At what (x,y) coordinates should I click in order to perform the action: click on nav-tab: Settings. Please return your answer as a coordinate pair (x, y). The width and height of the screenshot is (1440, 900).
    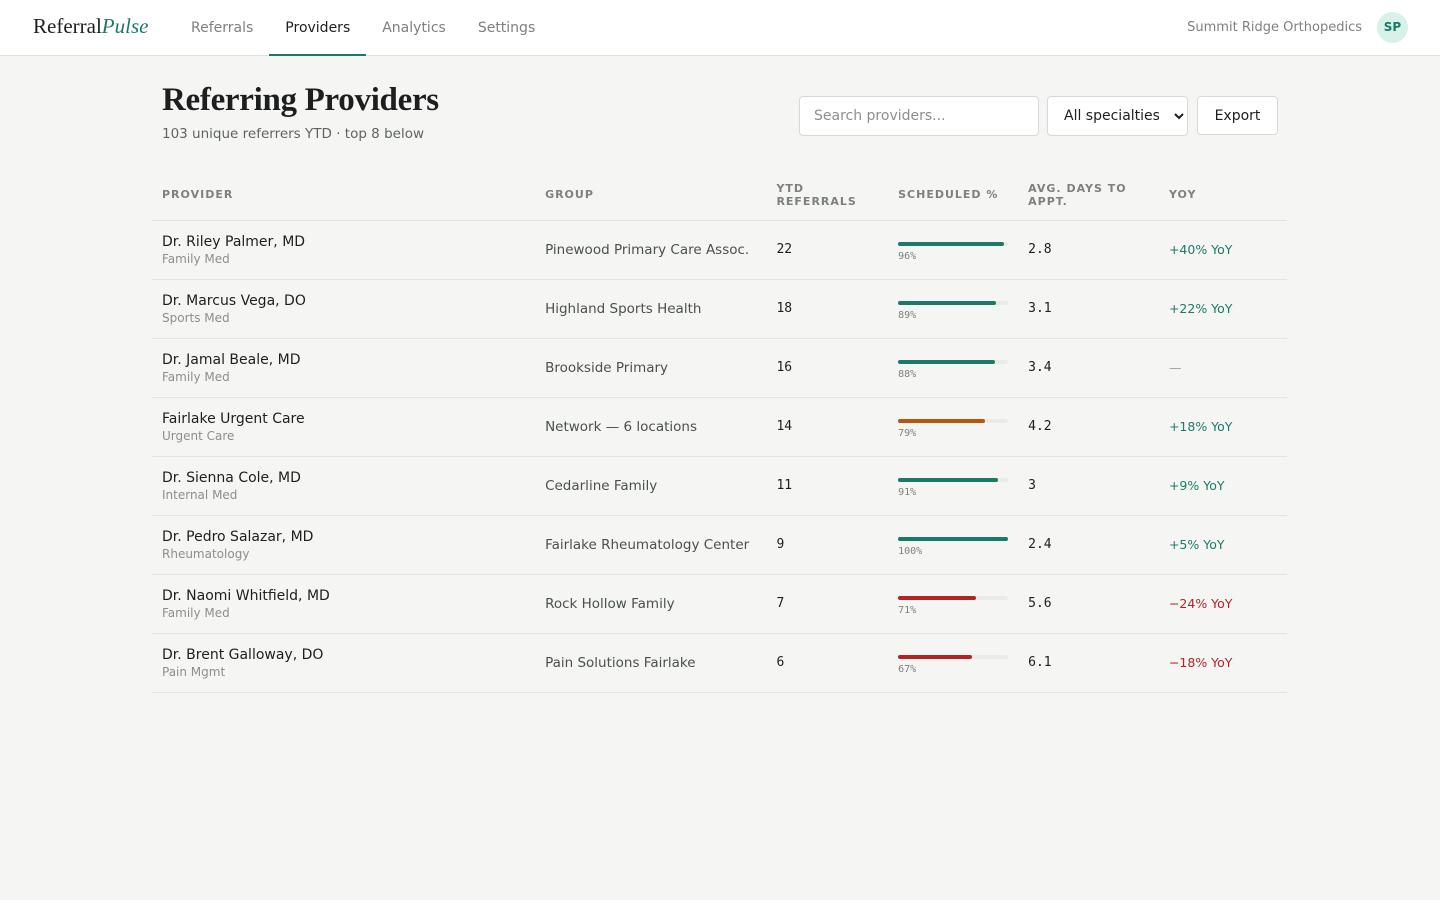
    Looking at the image, I should click on (506, 28).